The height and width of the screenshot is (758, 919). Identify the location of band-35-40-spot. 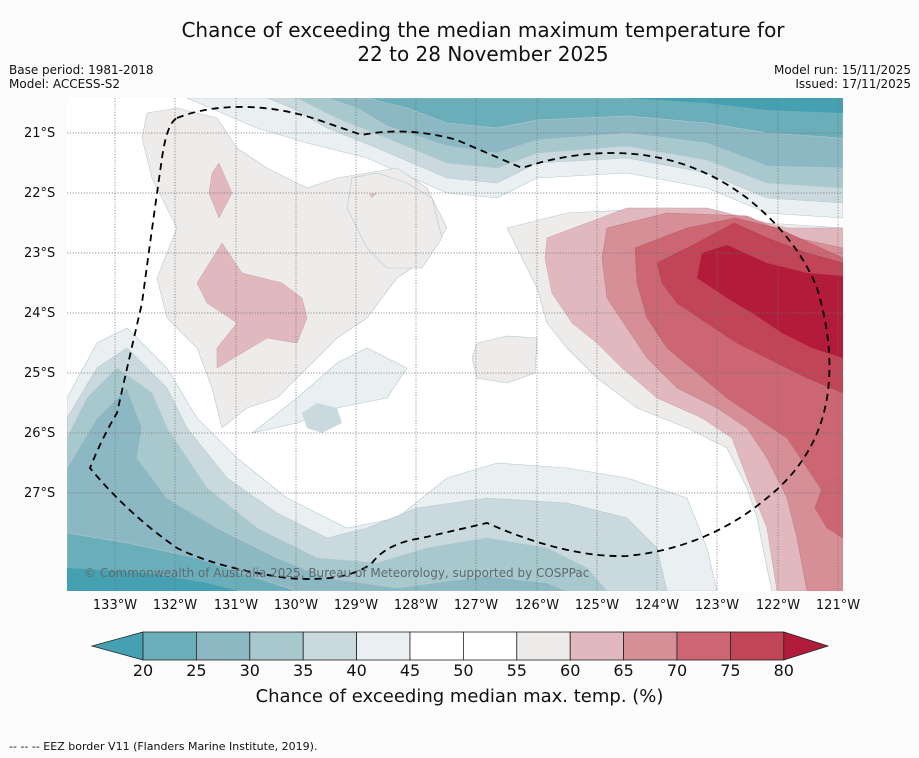
(322, 418).